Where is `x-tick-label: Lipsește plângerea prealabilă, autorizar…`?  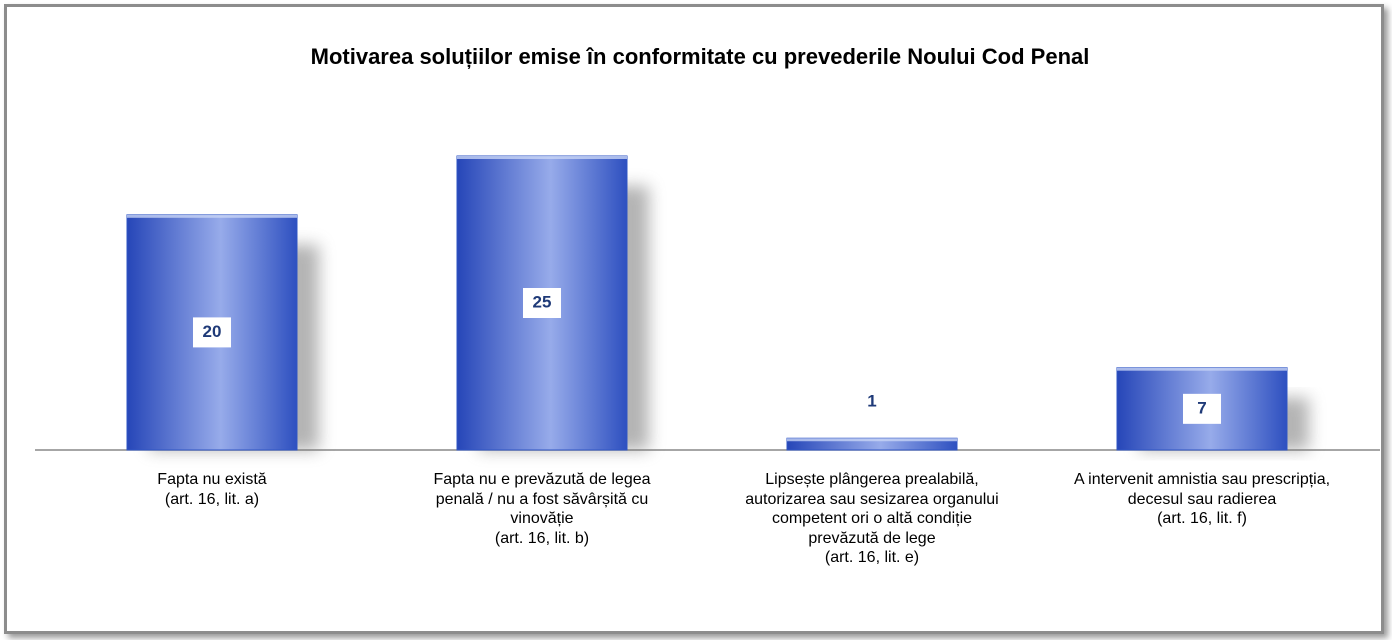
x-tick-label: Lipsește plângerea prealabilă, autorizar… is located at coordinates (872, 518).